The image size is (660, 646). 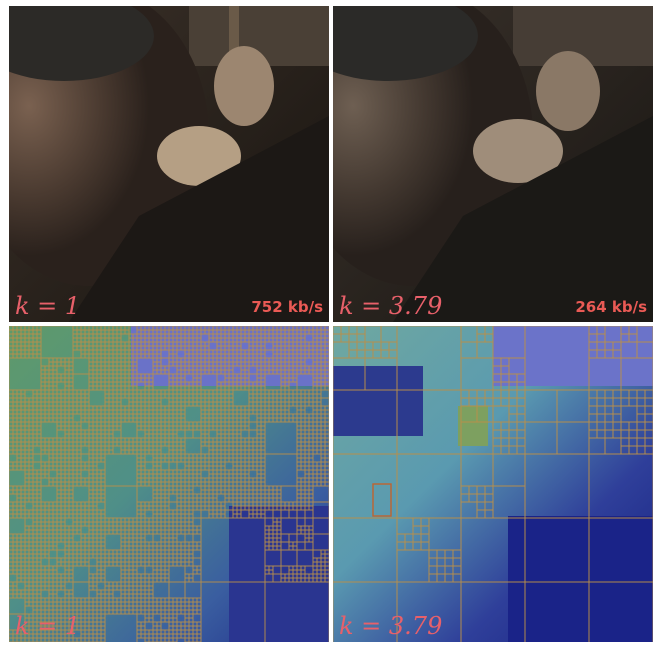 What do you see at coordinates (287, 307) in the screenshot?
I see `bitrate-label: 752 kb/s` at bounding box center [287, 307].